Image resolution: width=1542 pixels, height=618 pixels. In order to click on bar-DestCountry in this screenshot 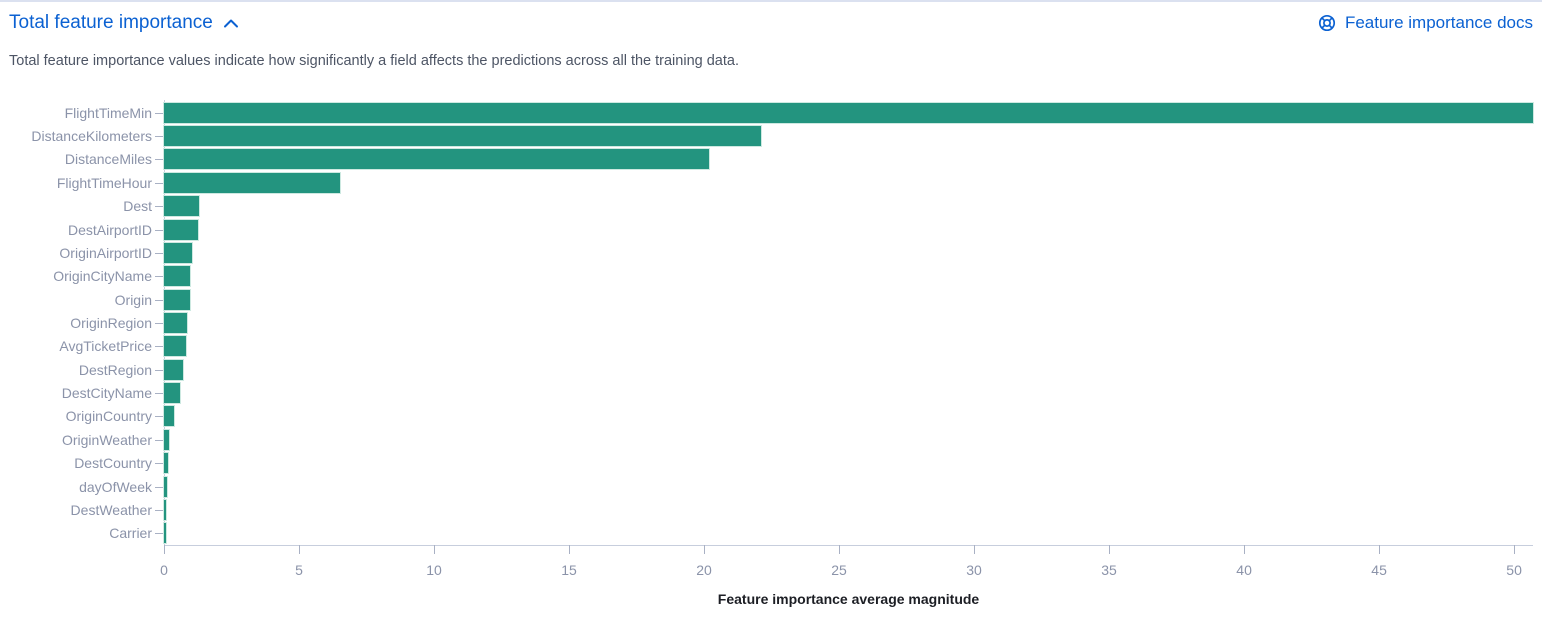, I will do `click(166, 463)`.